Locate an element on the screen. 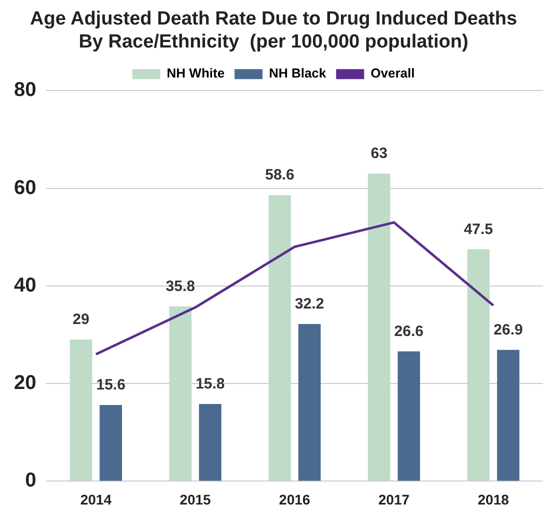 Image resolution: width=553 pixels, height=516 pixels. x-tick-label: 2014 is located at coordinates (96, 499).